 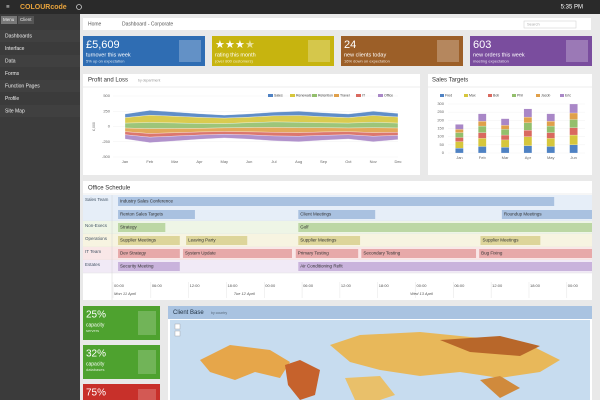 I want to click on row-label: Operations, so click(x=96, y=238).